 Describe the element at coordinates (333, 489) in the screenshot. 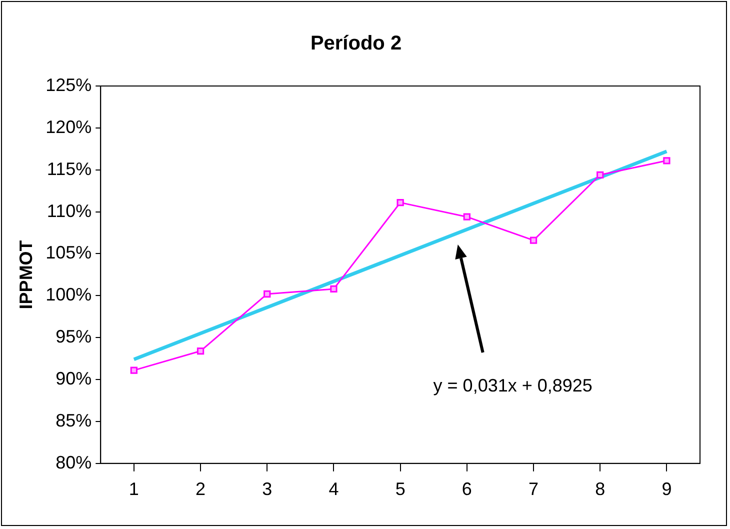

I see `x-tick-label: 4` at that location.